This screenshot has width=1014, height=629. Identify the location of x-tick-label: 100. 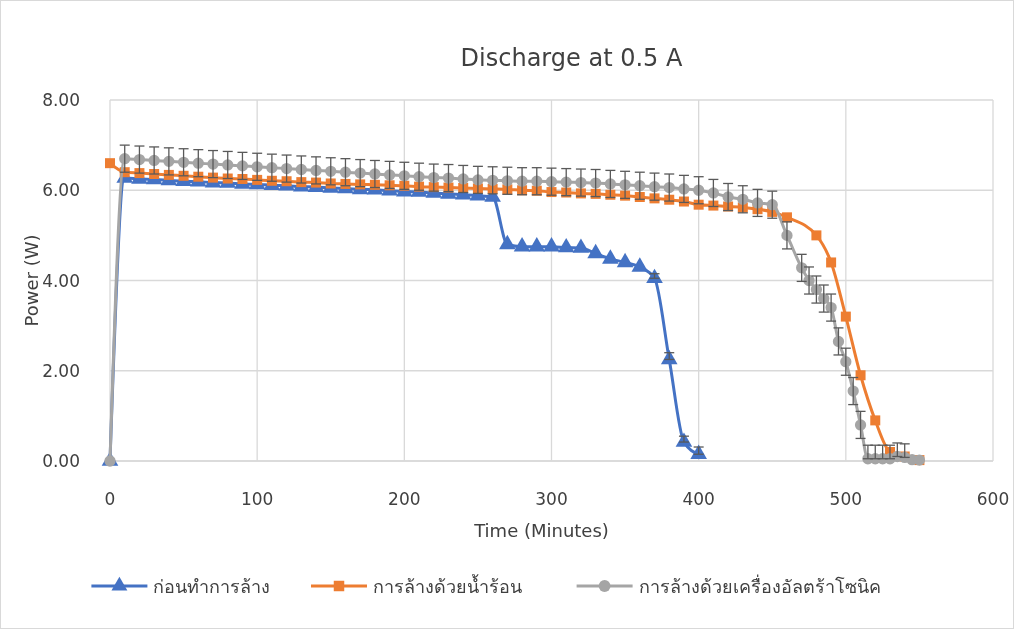
(257, 499).